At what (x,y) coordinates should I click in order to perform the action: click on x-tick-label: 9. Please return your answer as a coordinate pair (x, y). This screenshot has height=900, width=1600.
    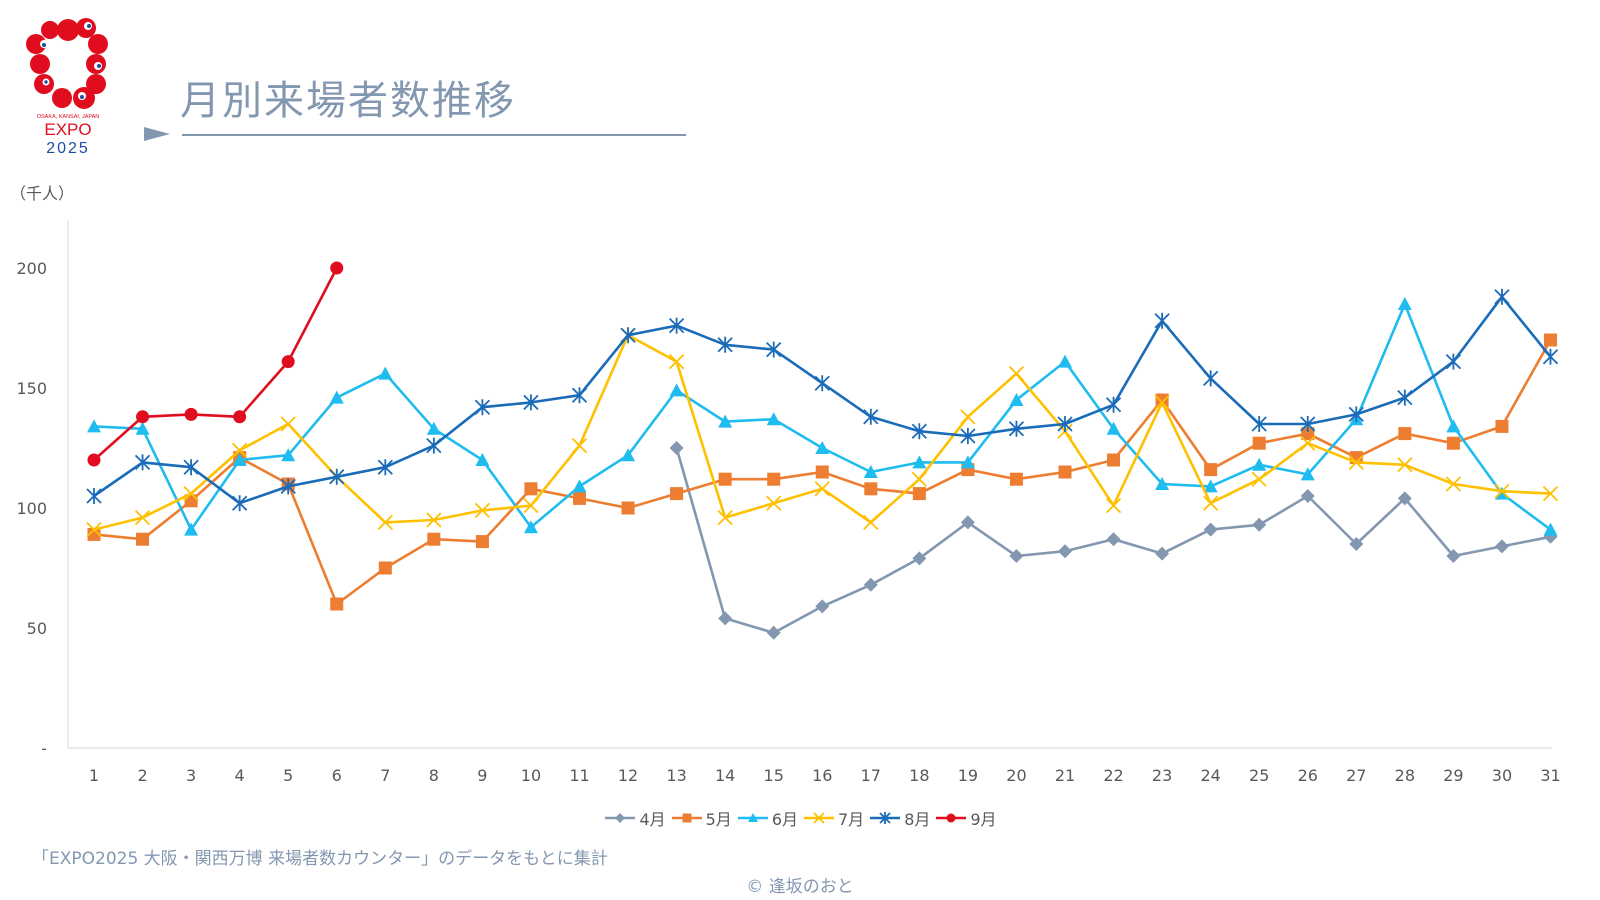
    Looking at the image, I should click on (482, 775).